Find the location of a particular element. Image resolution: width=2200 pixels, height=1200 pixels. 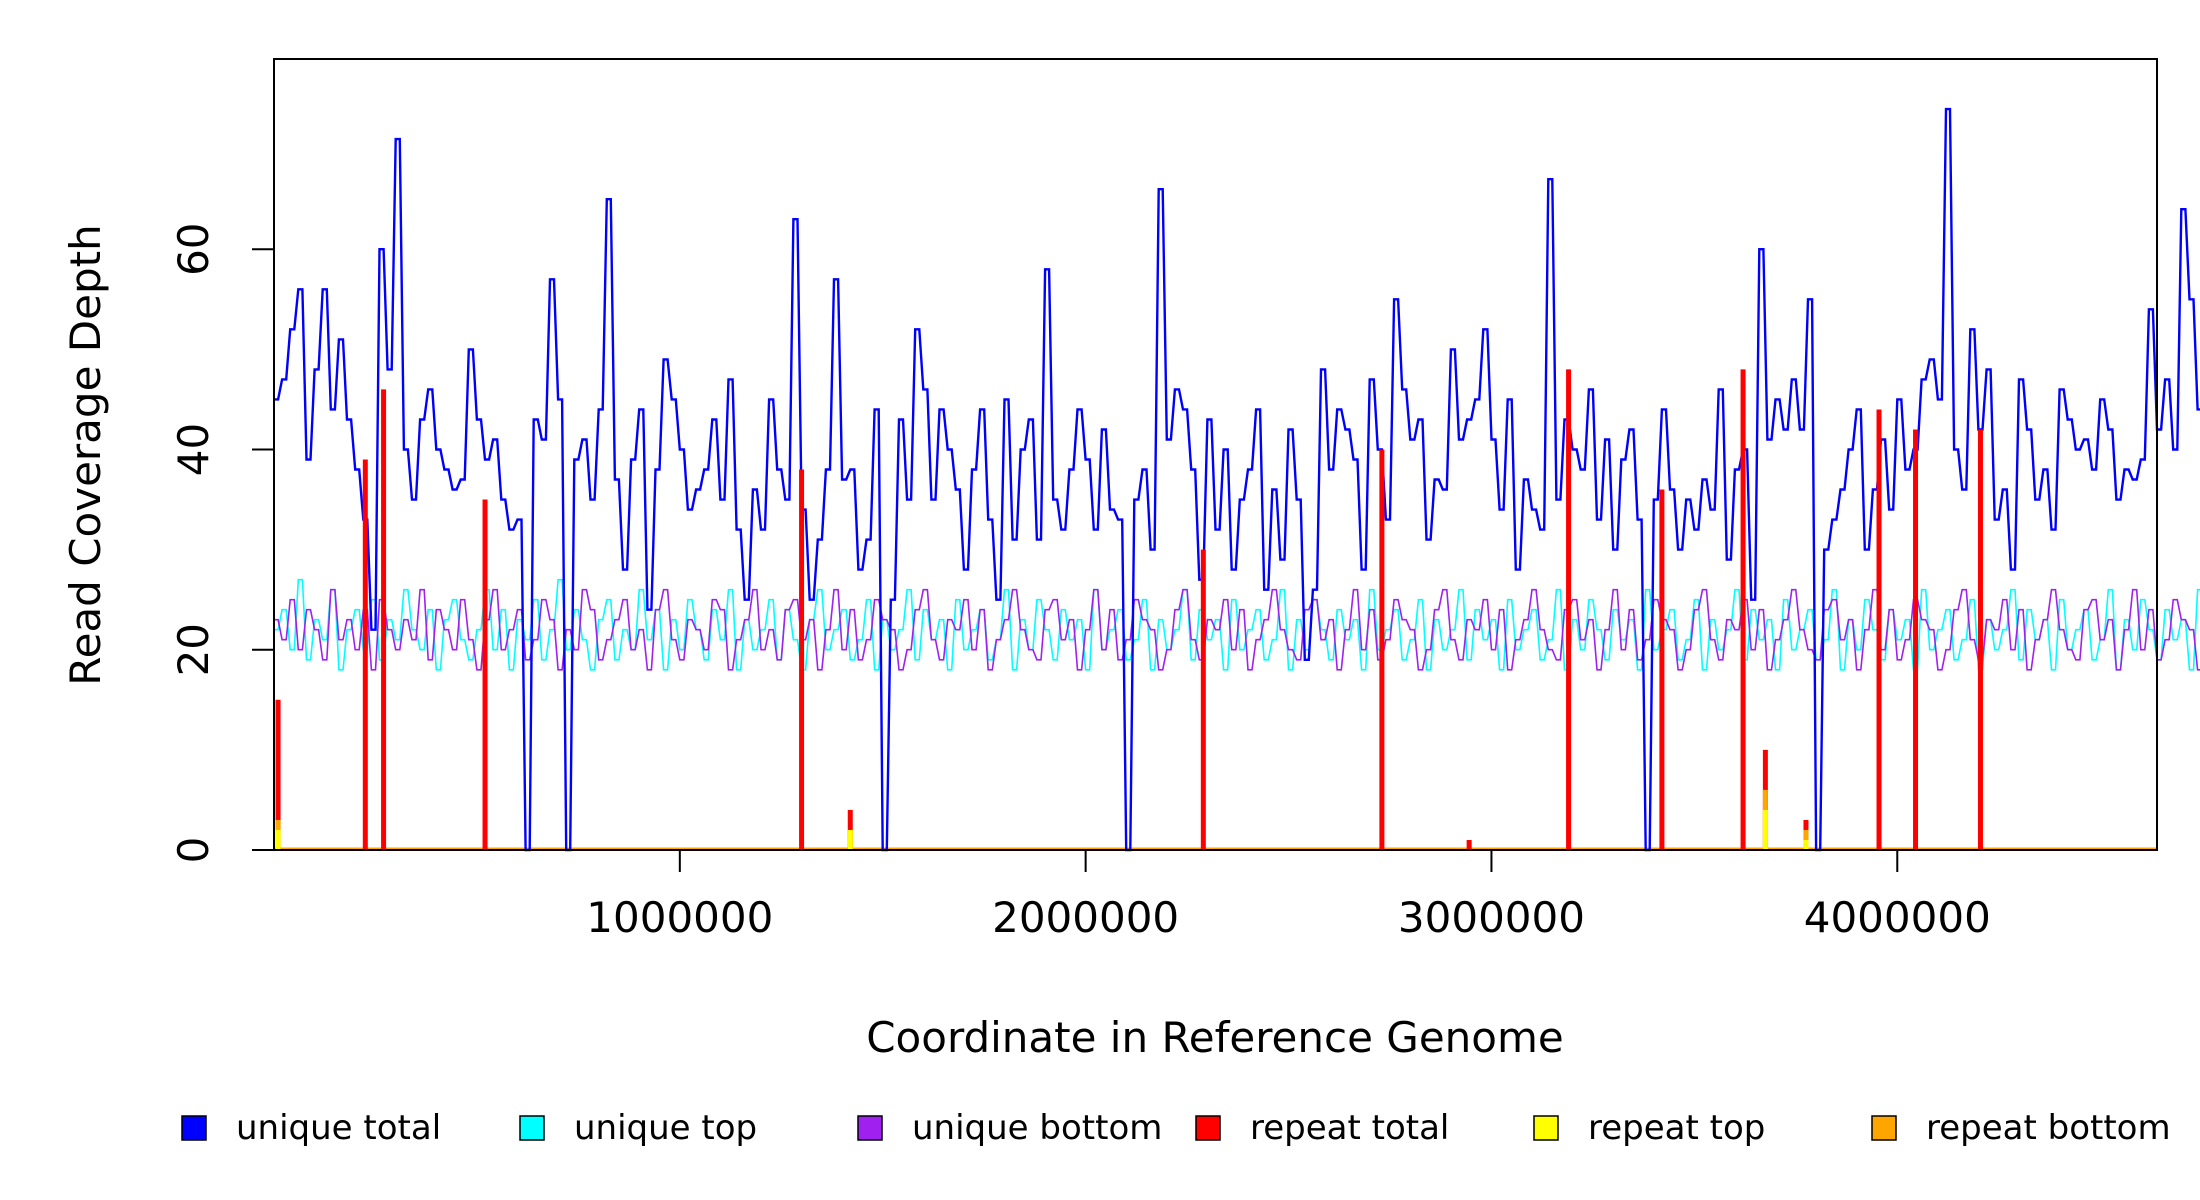

legend-swatch-repeat-bottom is located at coordinates (1884, 1128).